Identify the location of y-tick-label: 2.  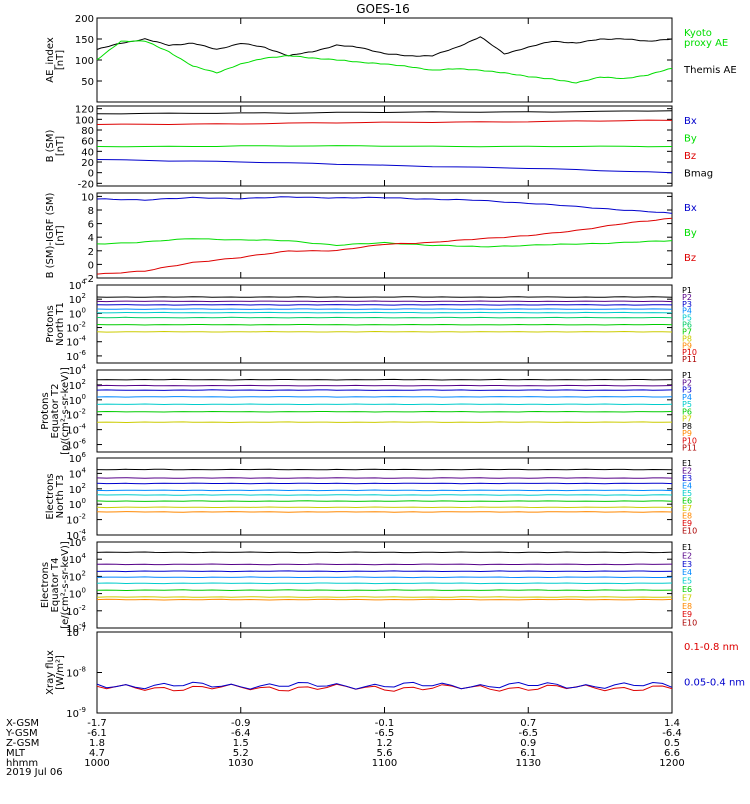
(91, 252).